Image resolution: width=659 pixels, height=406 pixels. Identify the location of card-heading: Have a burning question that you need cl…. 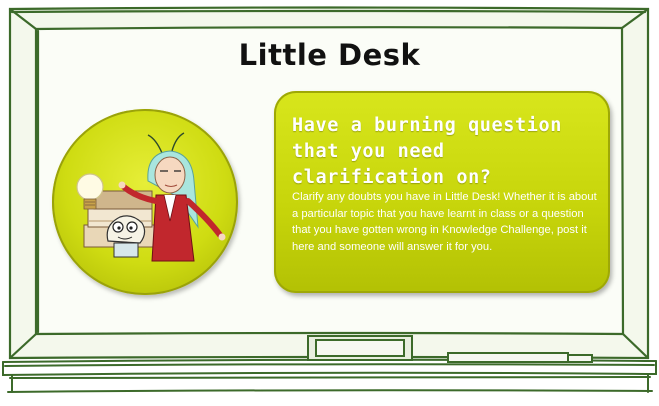
(427, 151).